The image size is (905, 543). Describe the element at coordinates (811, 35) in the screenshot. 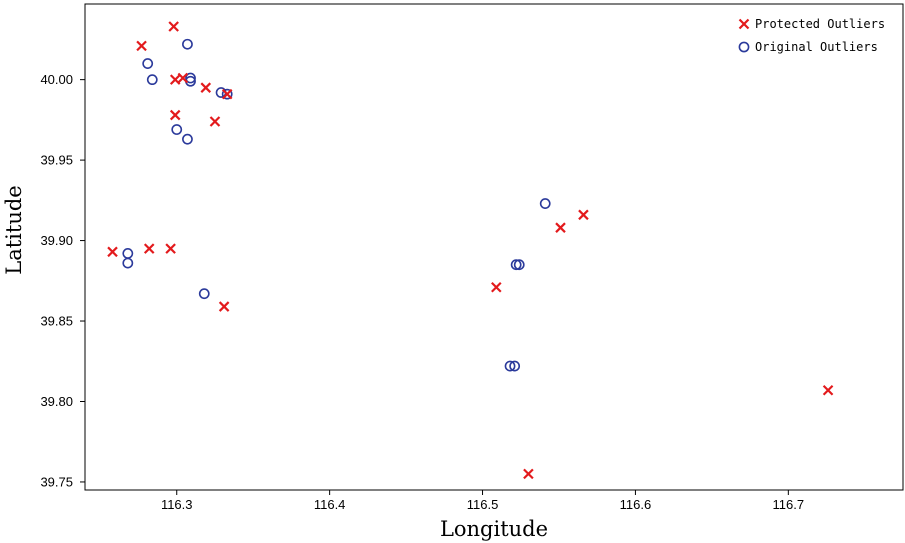

I see `legend: Protected Outliers Original Outliers` at that location.